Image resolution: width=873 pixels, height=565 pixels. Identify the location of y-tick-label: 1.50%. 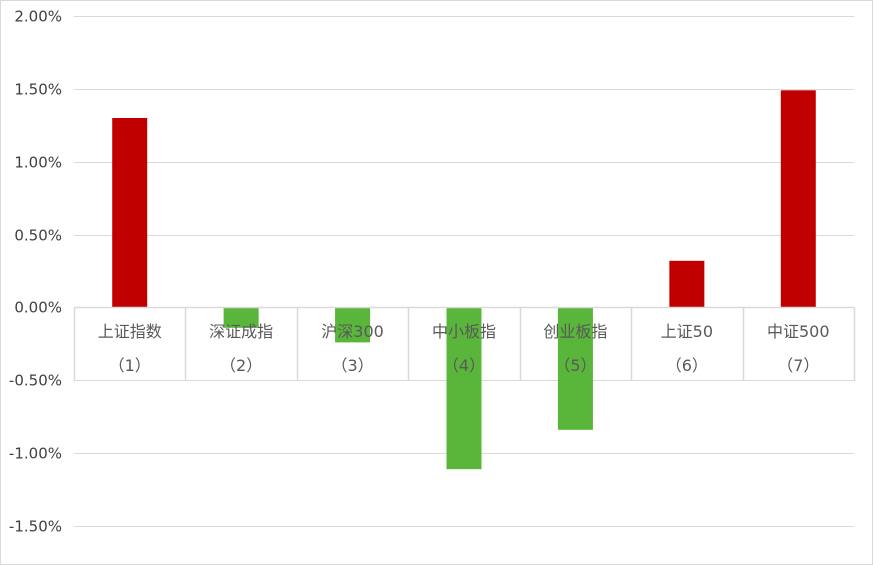
(38, 90).